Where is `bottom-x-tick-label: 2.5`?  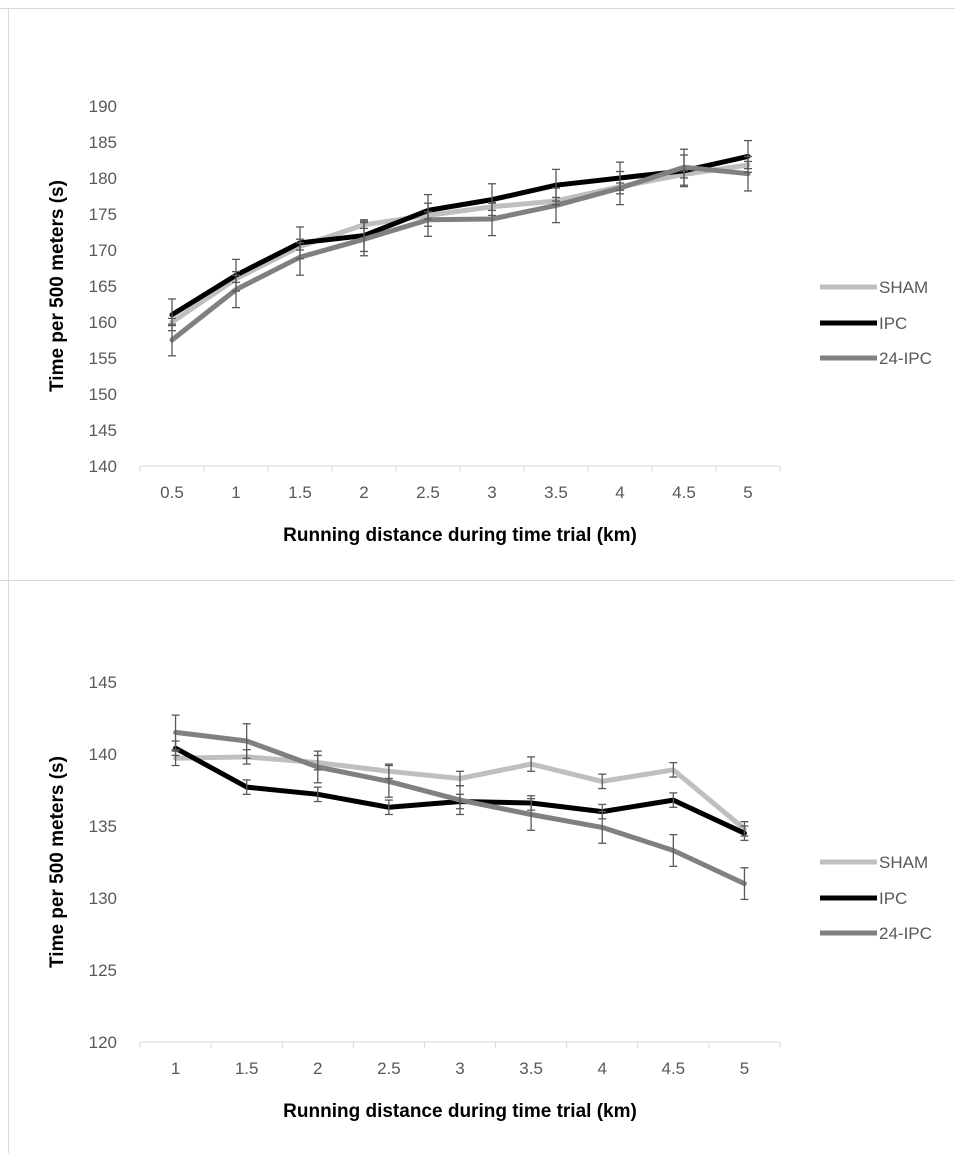 bottom-x-tick-label: 2.5 is located at coordinates (389, 1068).